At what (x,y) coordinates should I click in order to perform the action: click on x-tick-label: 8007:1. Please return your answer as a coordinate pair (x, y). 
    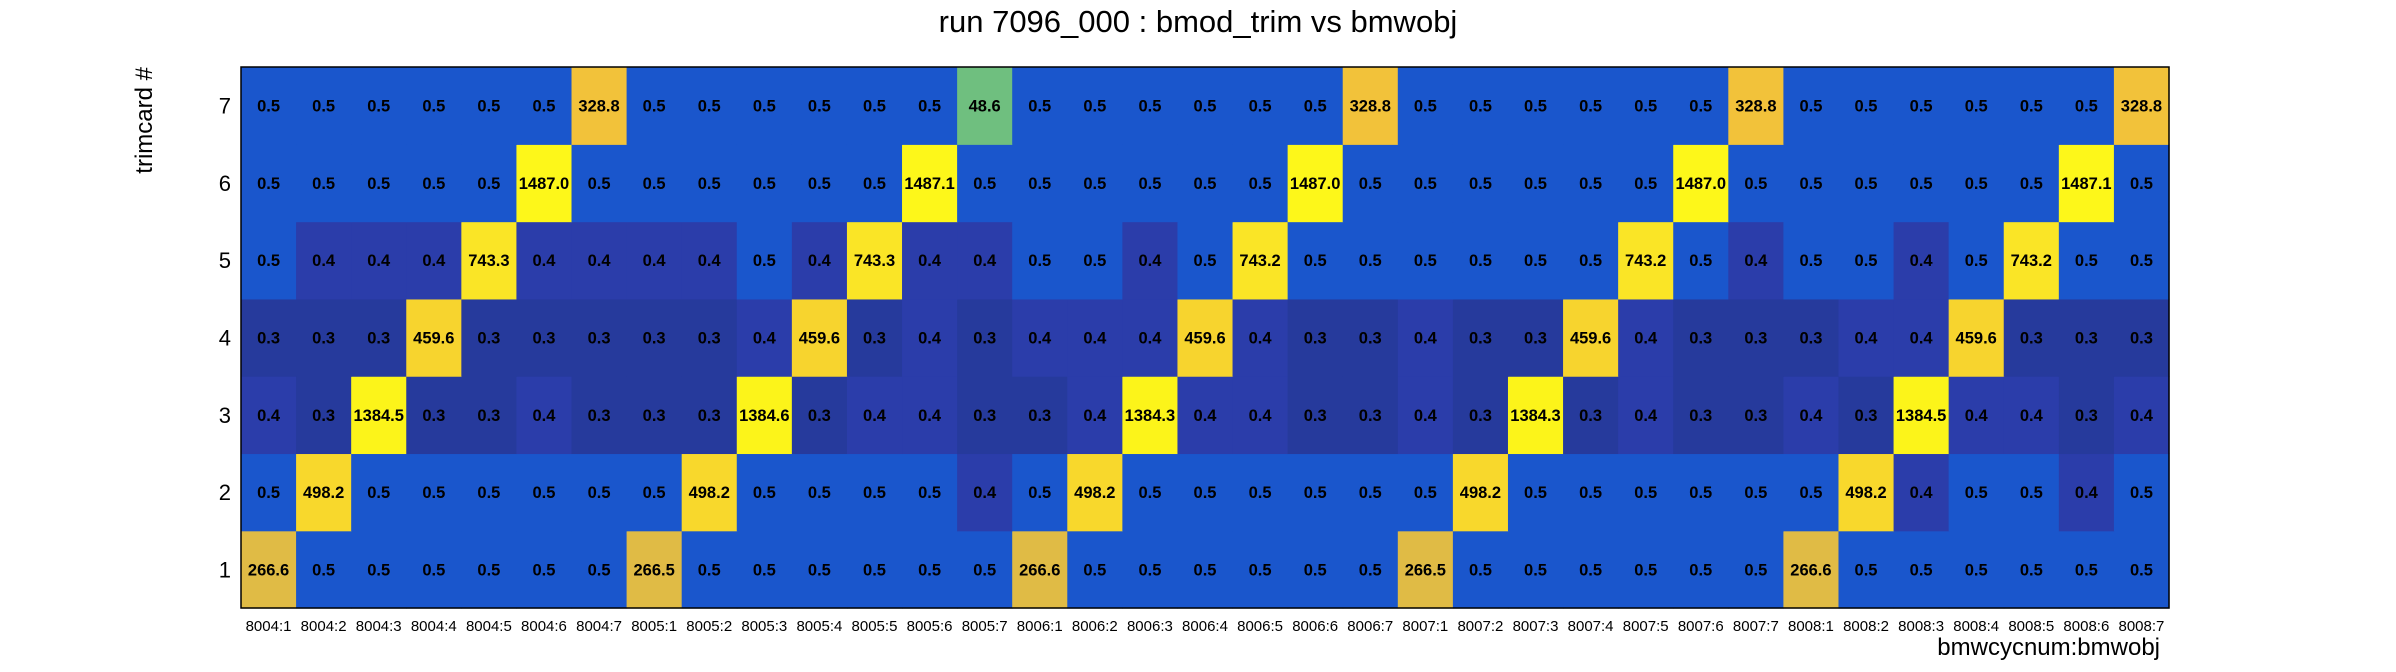
    Looking at the image, I should click on (1425, 626).